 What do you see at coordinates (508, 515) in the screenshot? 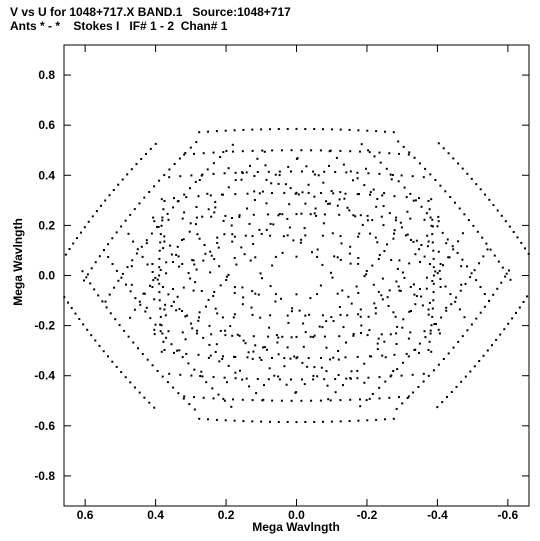
I see `x-tick-label: -0.6` at bounding box center [508, 515].